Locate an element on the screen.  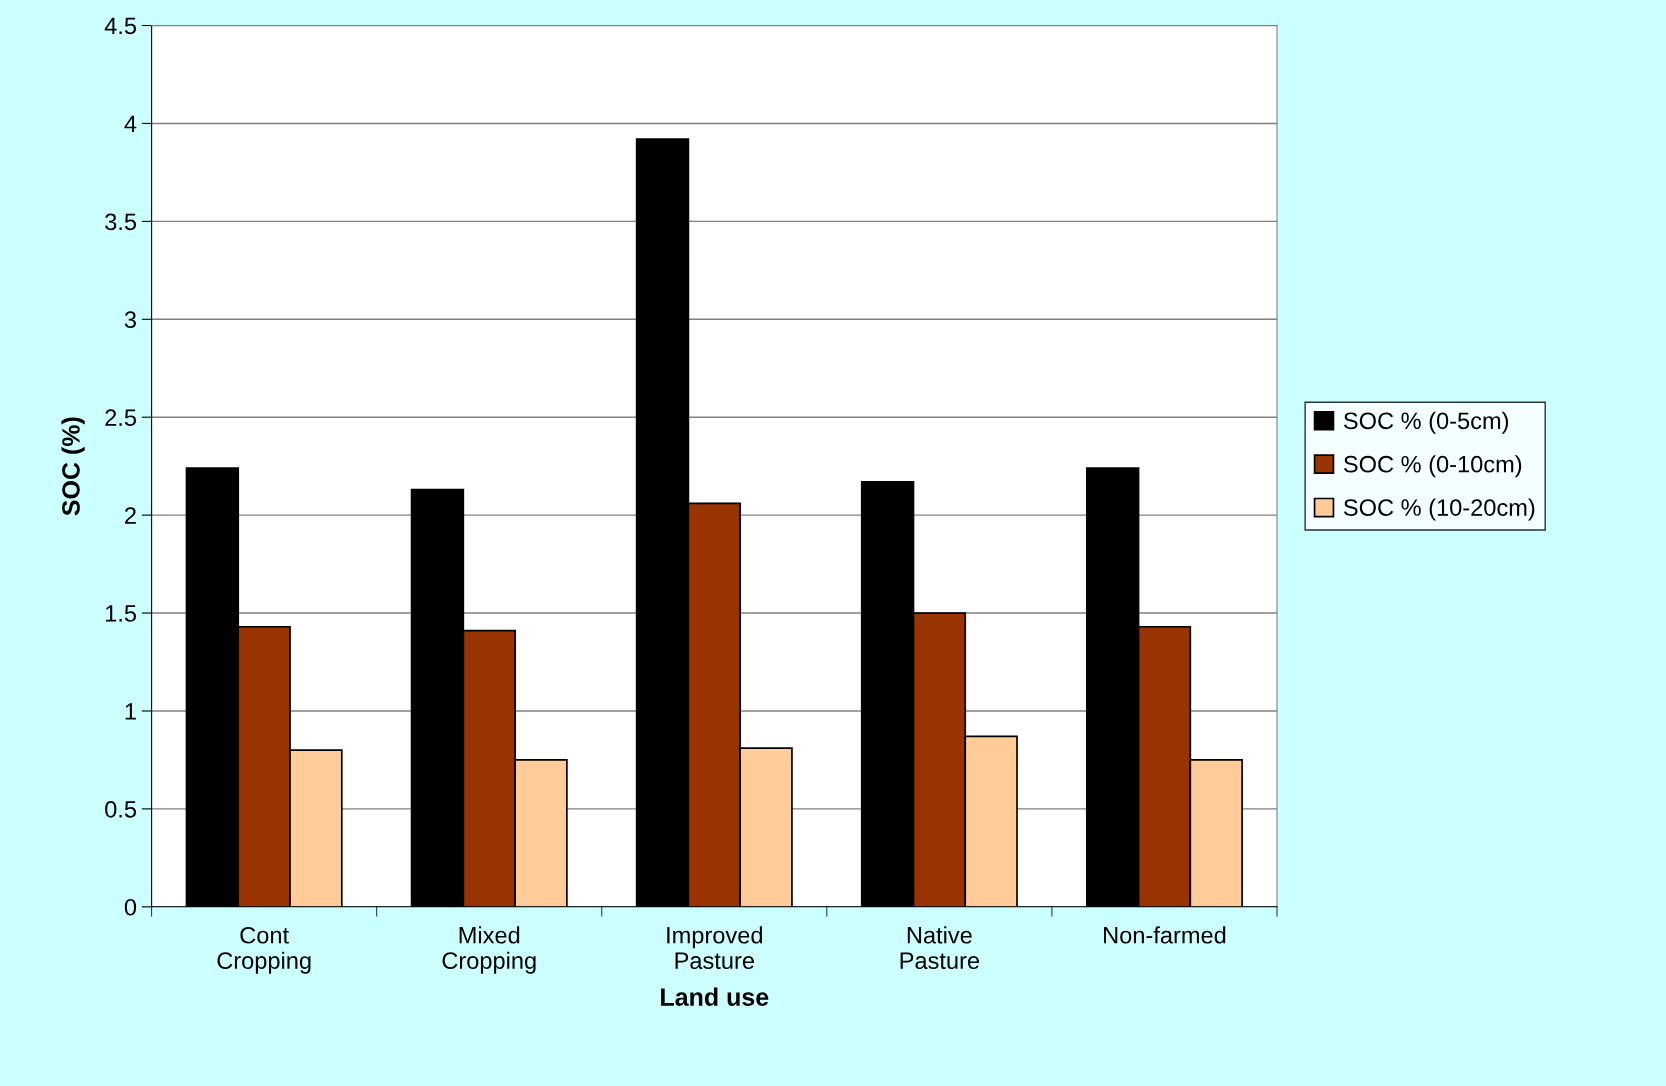
legend-label: SOC % (0-10cm) is located at coordinates (1432, 466).